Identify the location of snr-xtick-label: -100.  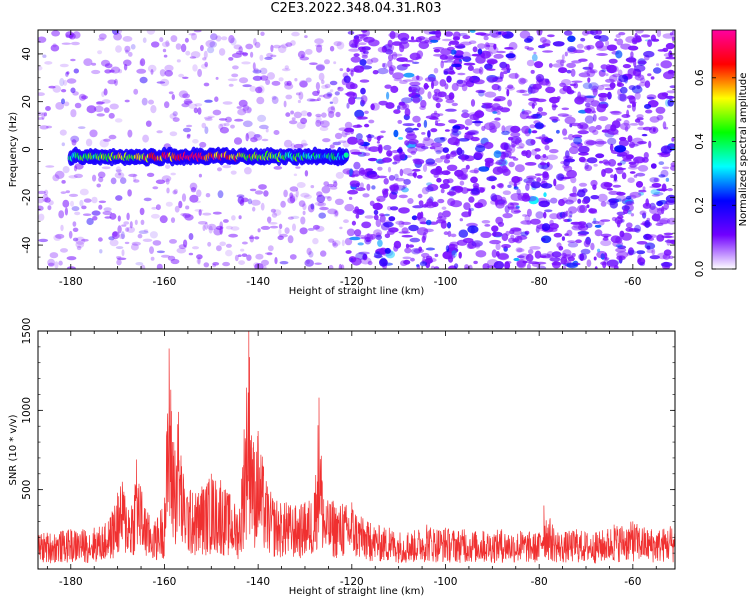
(446, 582).